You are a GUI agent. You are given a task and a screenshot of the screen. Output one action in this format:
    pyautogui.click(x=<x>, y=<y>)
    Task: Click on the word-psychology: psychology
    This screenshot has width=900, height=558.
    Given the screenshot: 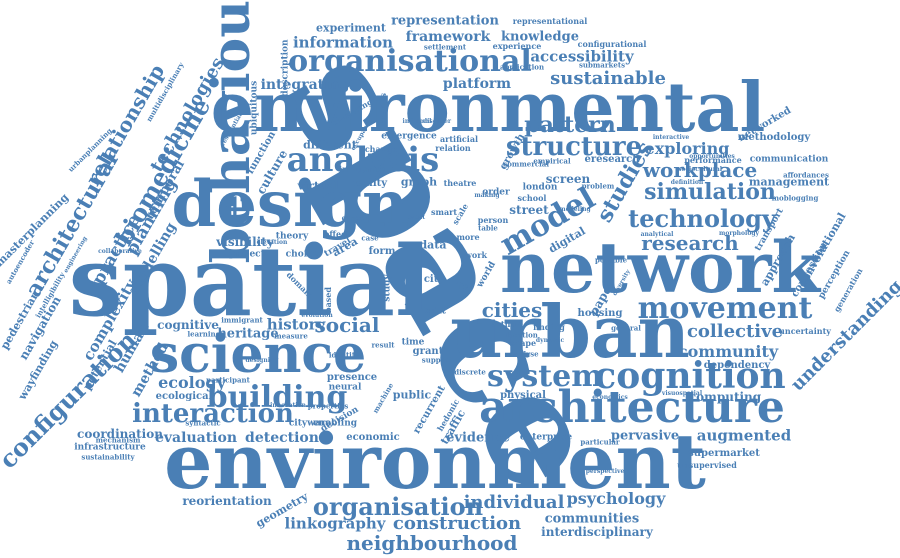 What is the action you would take?
    pyautogui.click(x=616, y=498)
    